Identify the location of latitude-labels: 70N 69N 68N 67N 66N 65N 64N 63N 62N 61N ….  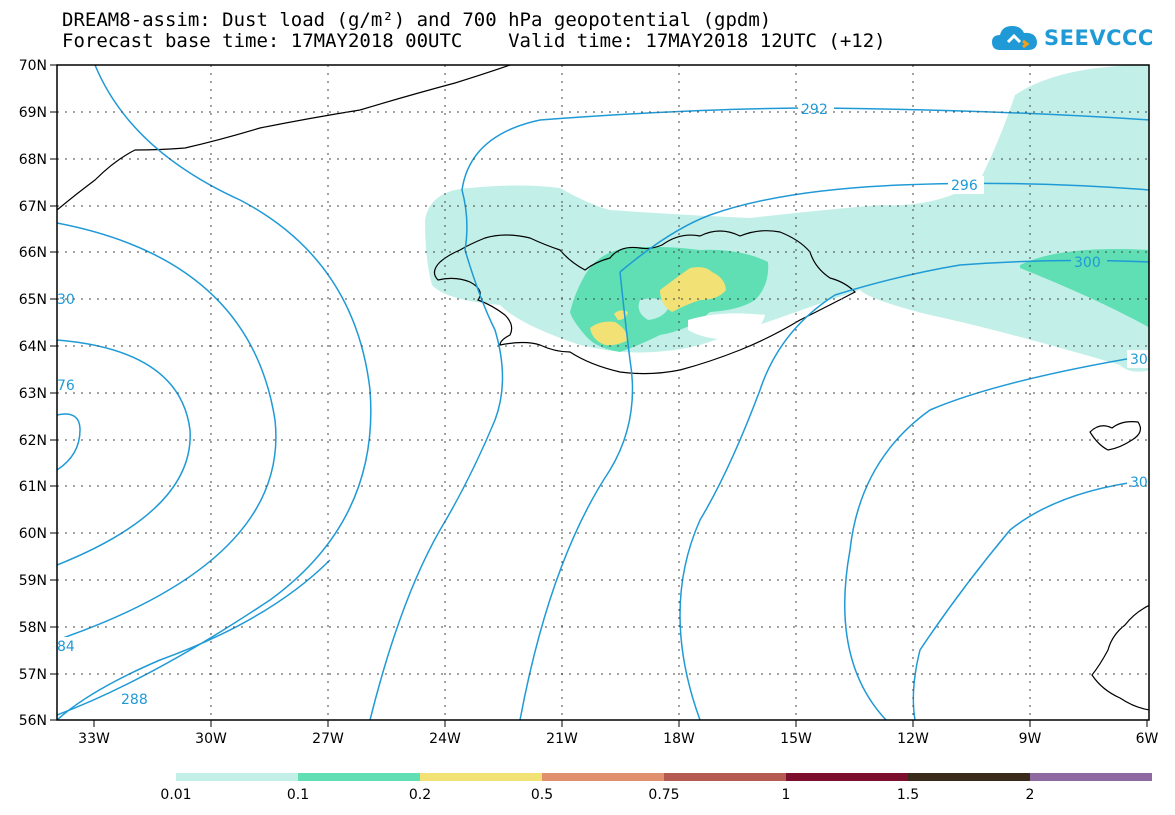
(33, 393).